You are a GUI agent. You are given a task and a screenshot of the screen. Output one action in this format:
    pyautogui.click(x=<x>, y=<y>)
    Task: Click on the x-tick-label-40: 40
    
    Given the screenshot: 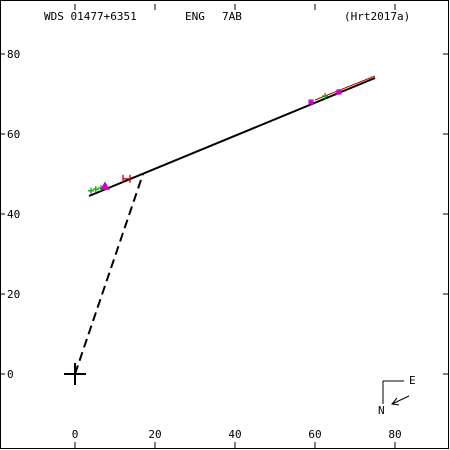 What is the action you would take?
    pyautogui.click(x=234, y=434)
    